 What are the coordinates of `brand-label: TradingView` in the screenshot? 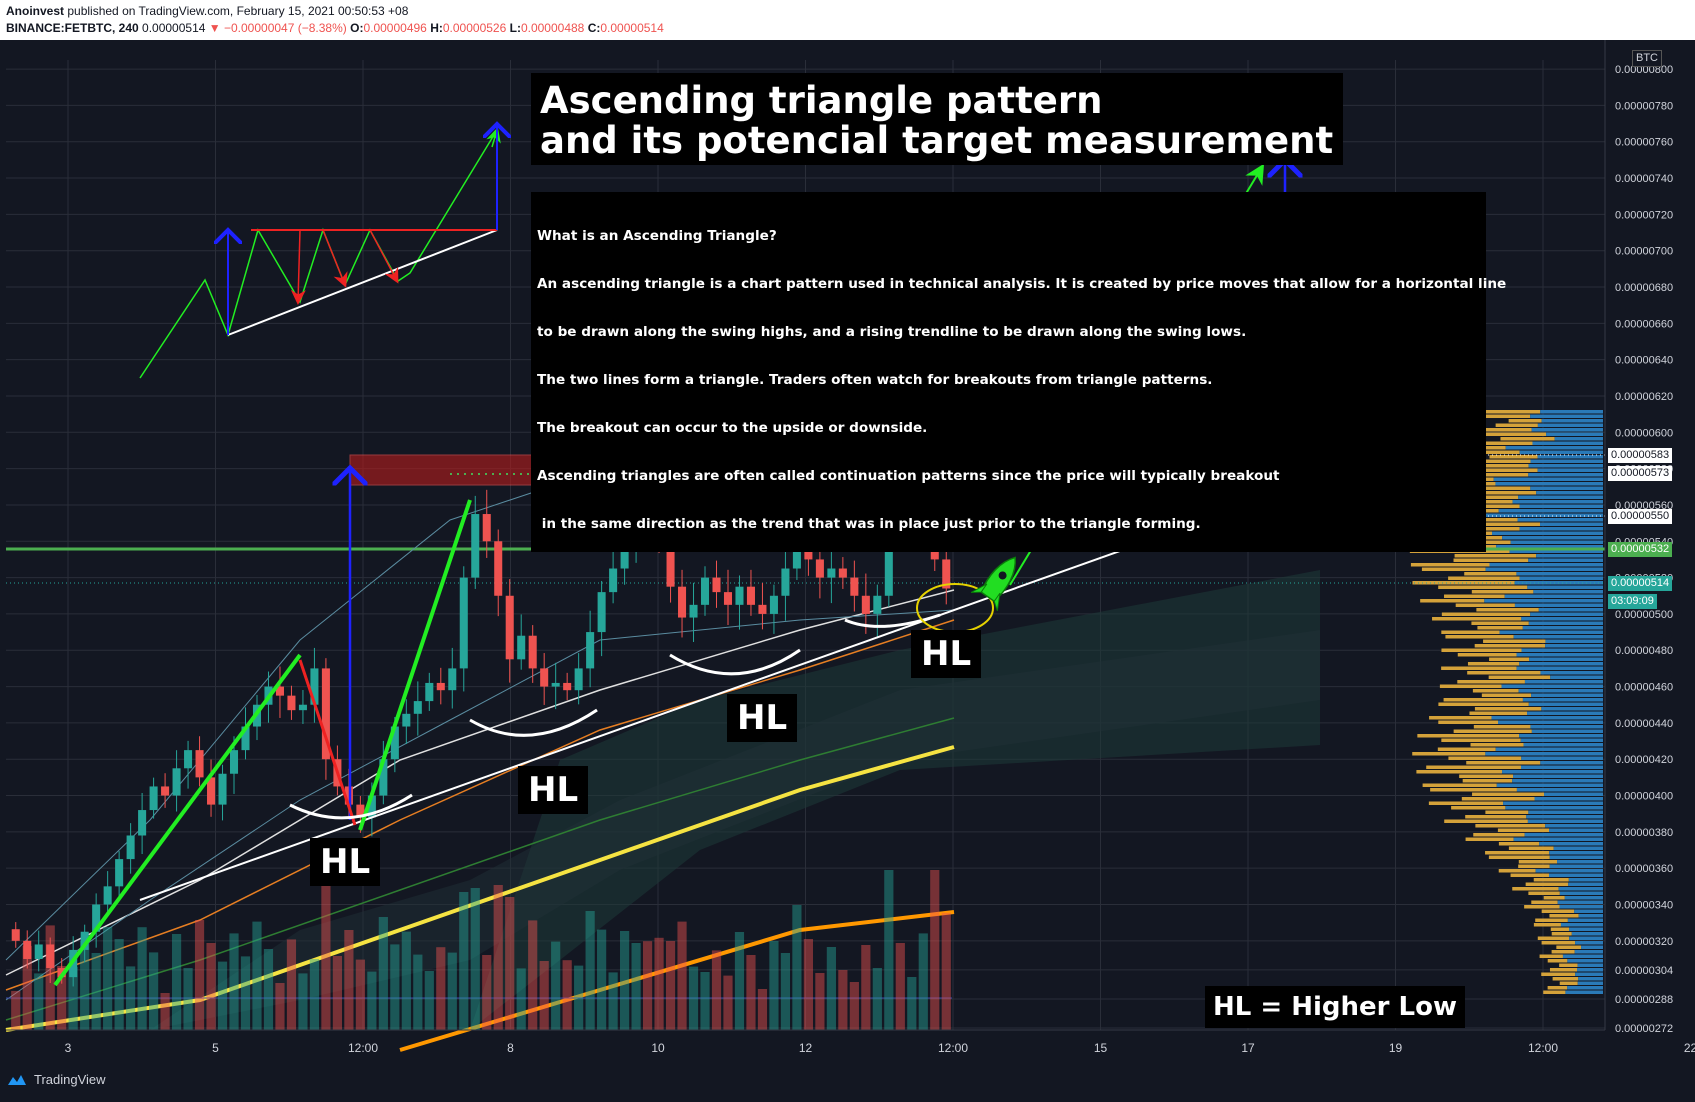 It's located at (70, 1079).